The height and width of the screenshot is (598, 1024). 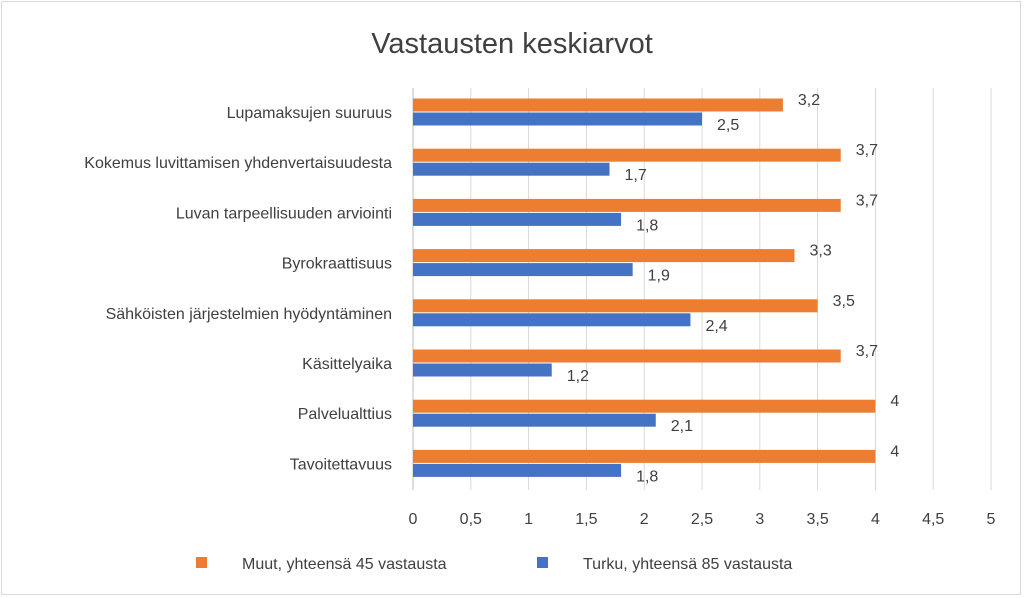 I want to click on category-label: Tavoitettavuus, so click(x=341, y=464).